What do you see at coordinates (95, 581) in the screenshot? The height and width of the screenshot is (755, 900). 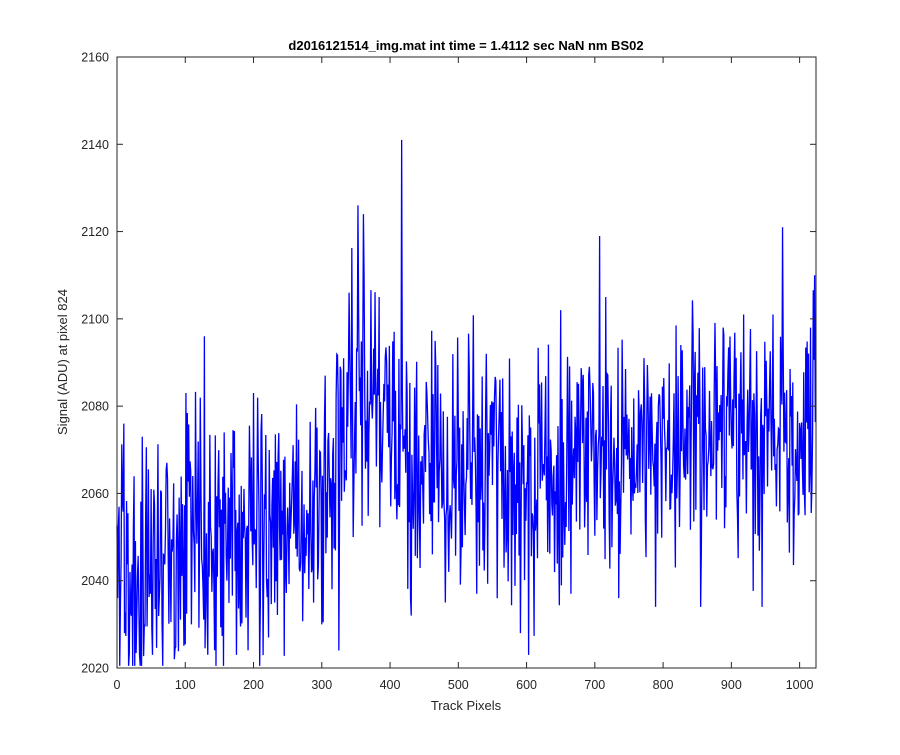 I see `y-tick-label: 2040` at bounding box center [95, 581].